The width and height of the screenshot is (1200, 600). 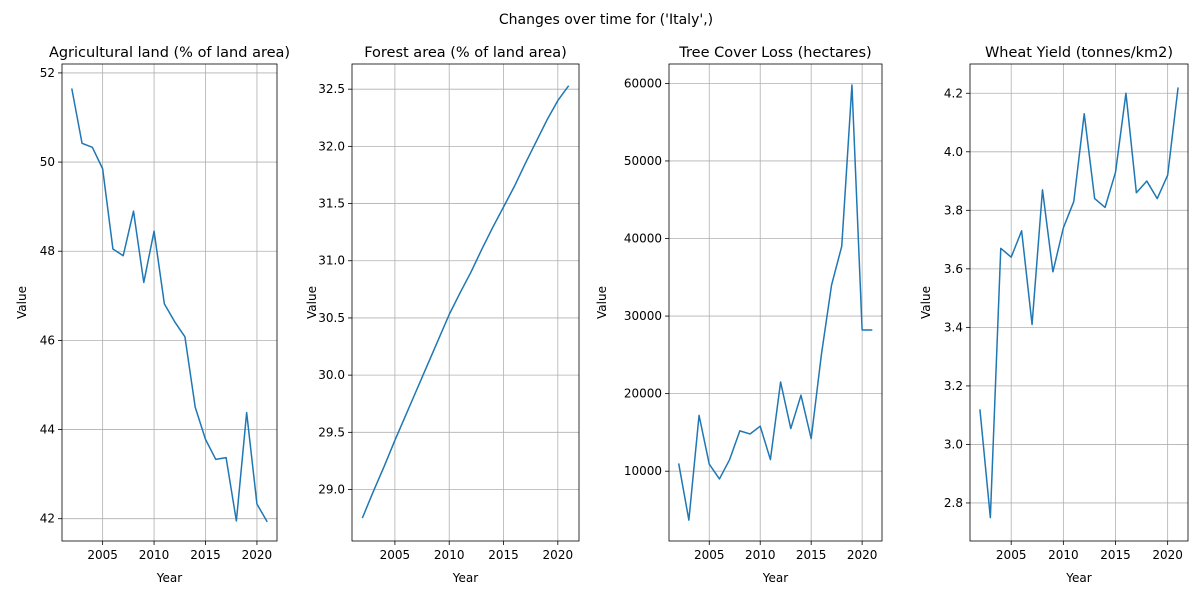 What do you see at coordinates (606, 20) in the screenshot?
I see `figure-suptitle: Changes over time for ('Italy',)` at bounding box center [606, 20].